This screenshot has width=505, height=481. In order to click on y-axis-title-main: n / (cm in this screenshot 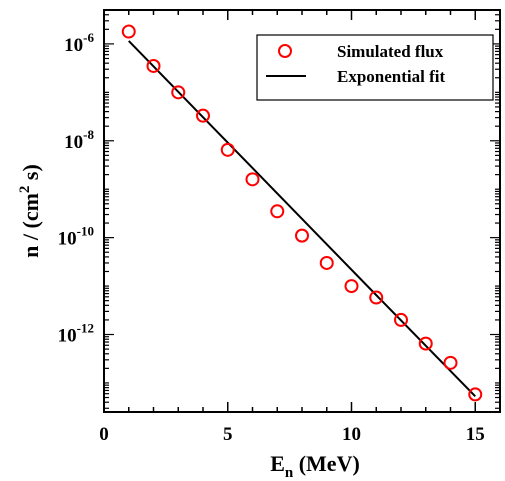, I will do `click(30, 225)`.